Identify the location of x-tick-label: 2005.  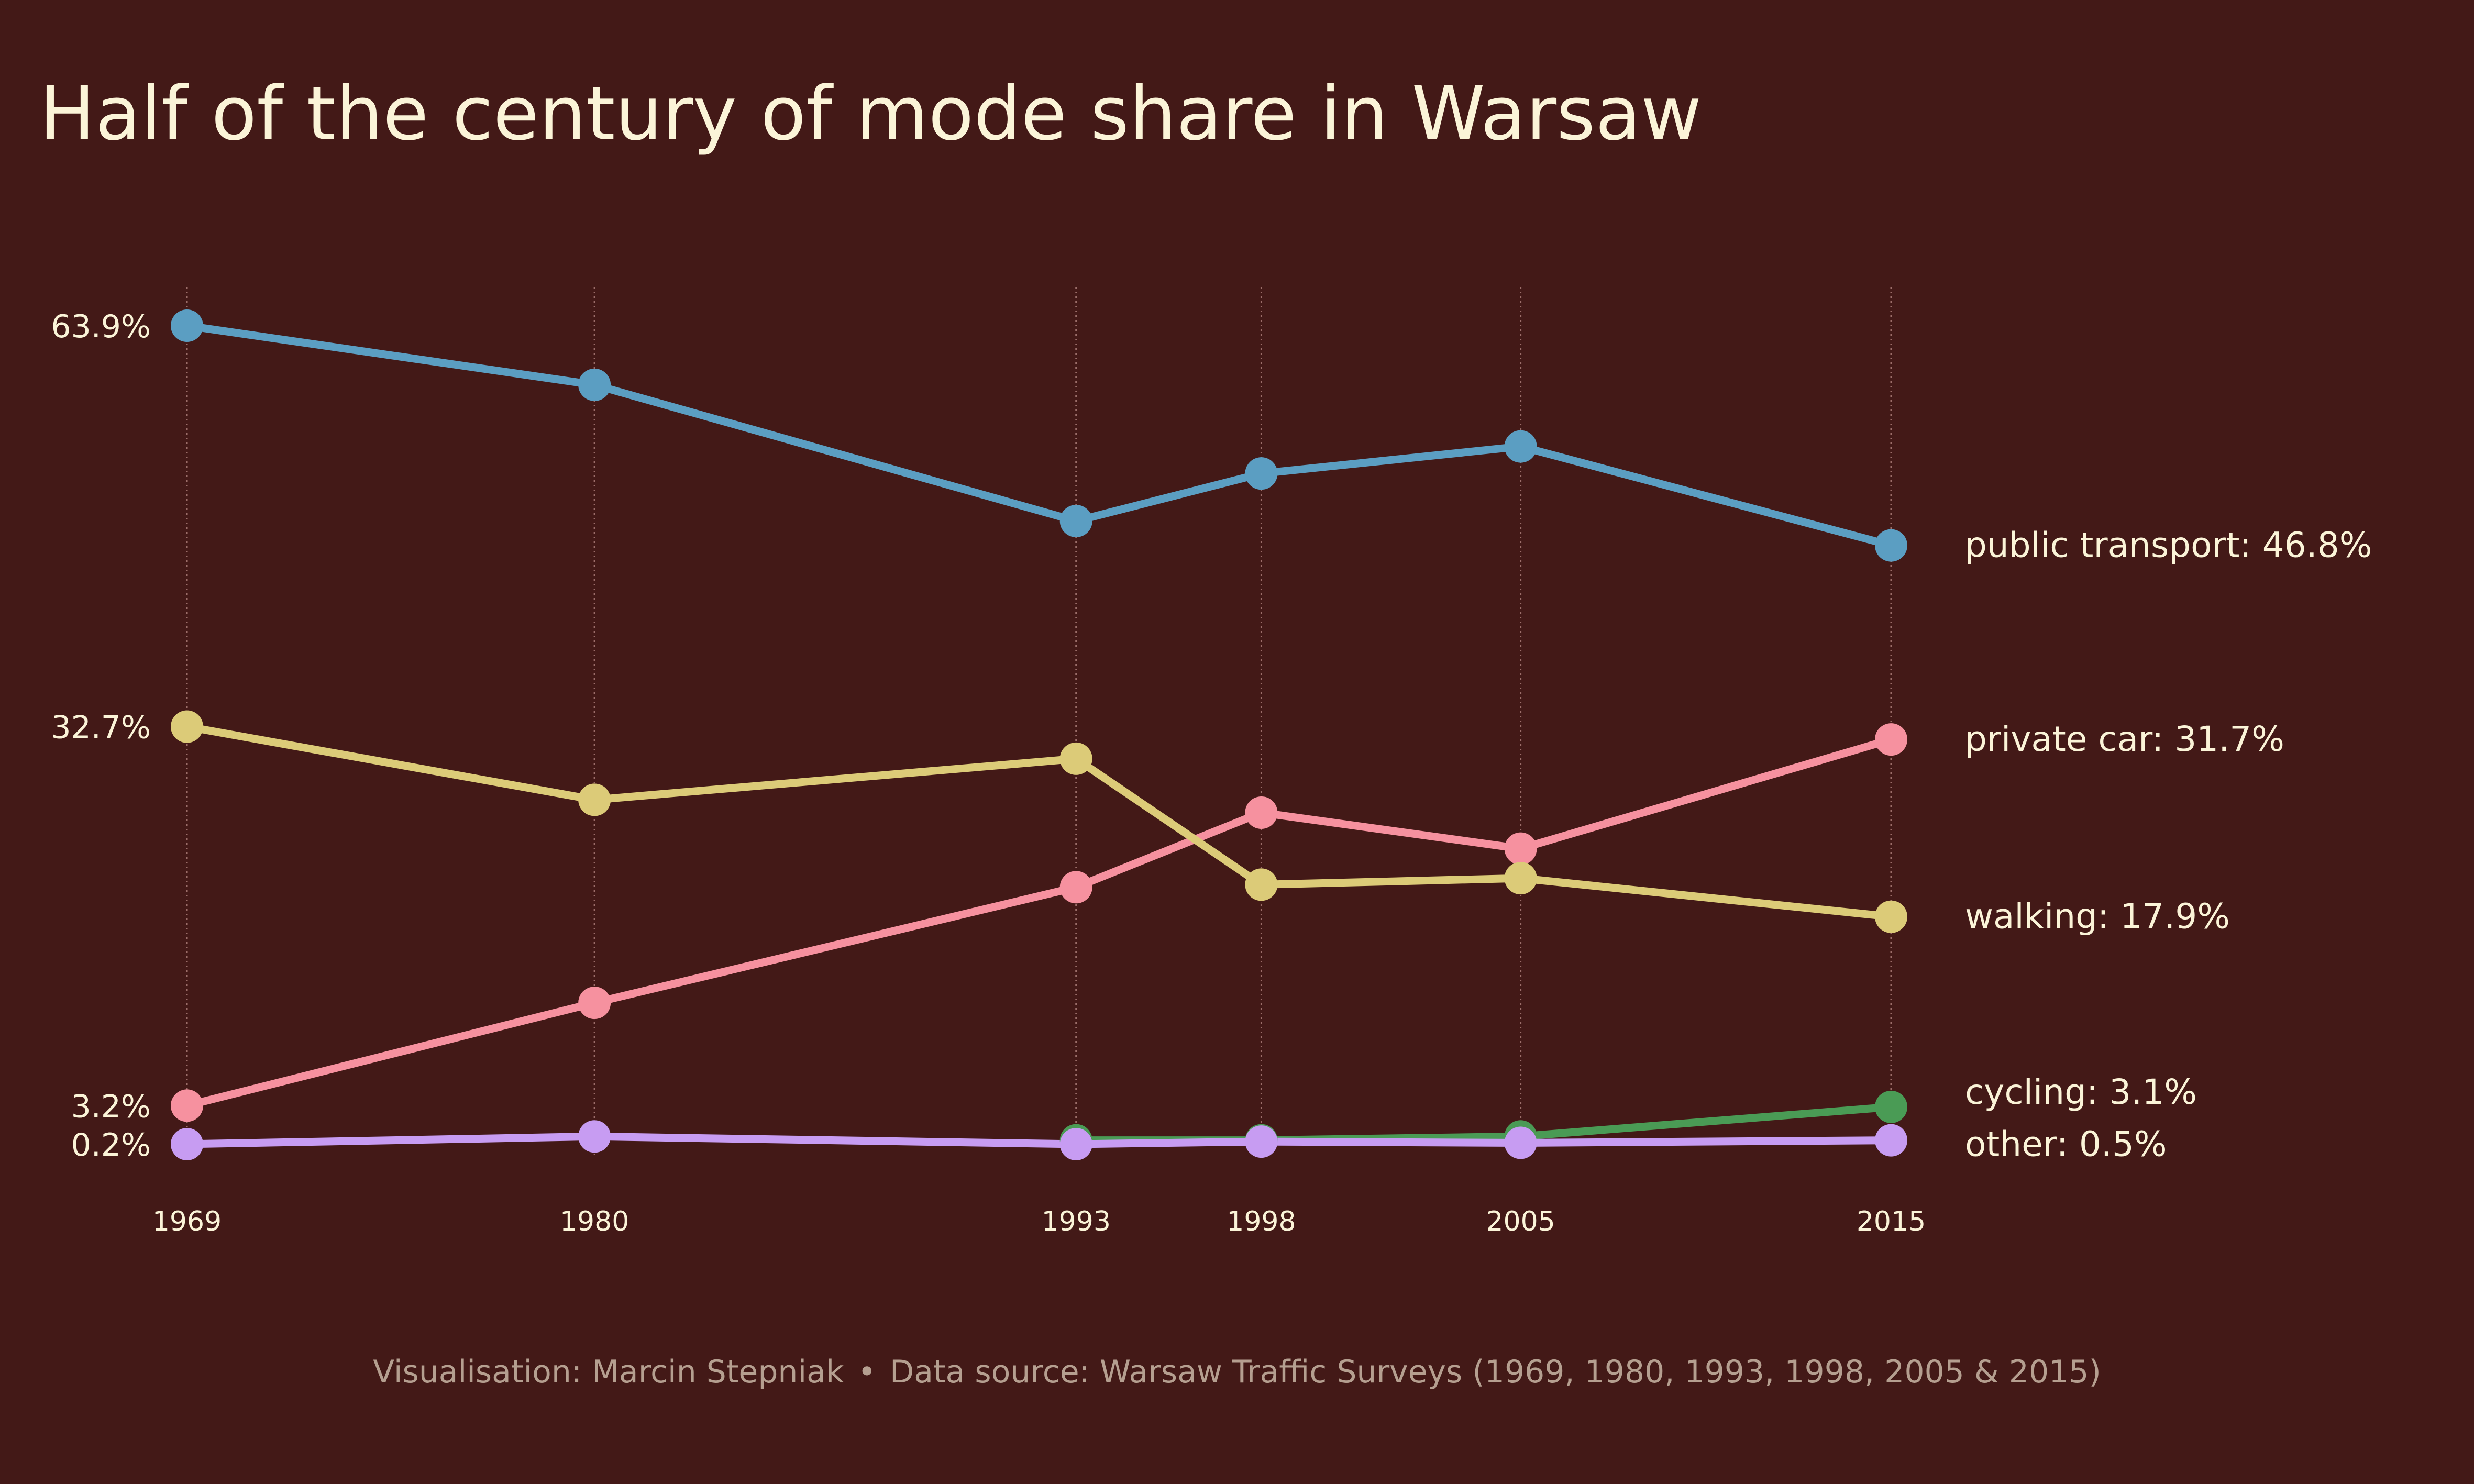
(1521, 1222).